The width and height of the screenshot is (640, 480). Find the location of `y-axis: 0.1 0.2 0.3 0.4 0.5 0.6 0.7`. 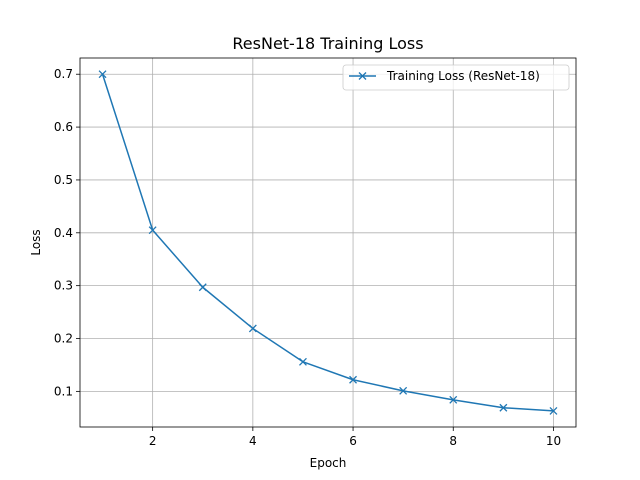

y-axis: 0.1 0.2 0.3 0.4 0.5 0.6 0.7 is located at coordinates (67, 232).